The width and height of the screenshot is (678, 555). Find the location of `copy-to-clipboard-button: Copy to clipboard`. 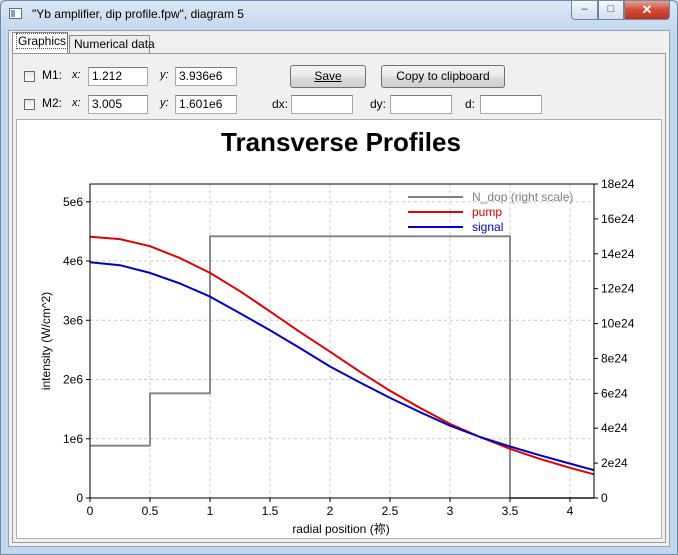

copy-to-clipboard-button: Copy to clipboard is located at coordinates (443, 76).